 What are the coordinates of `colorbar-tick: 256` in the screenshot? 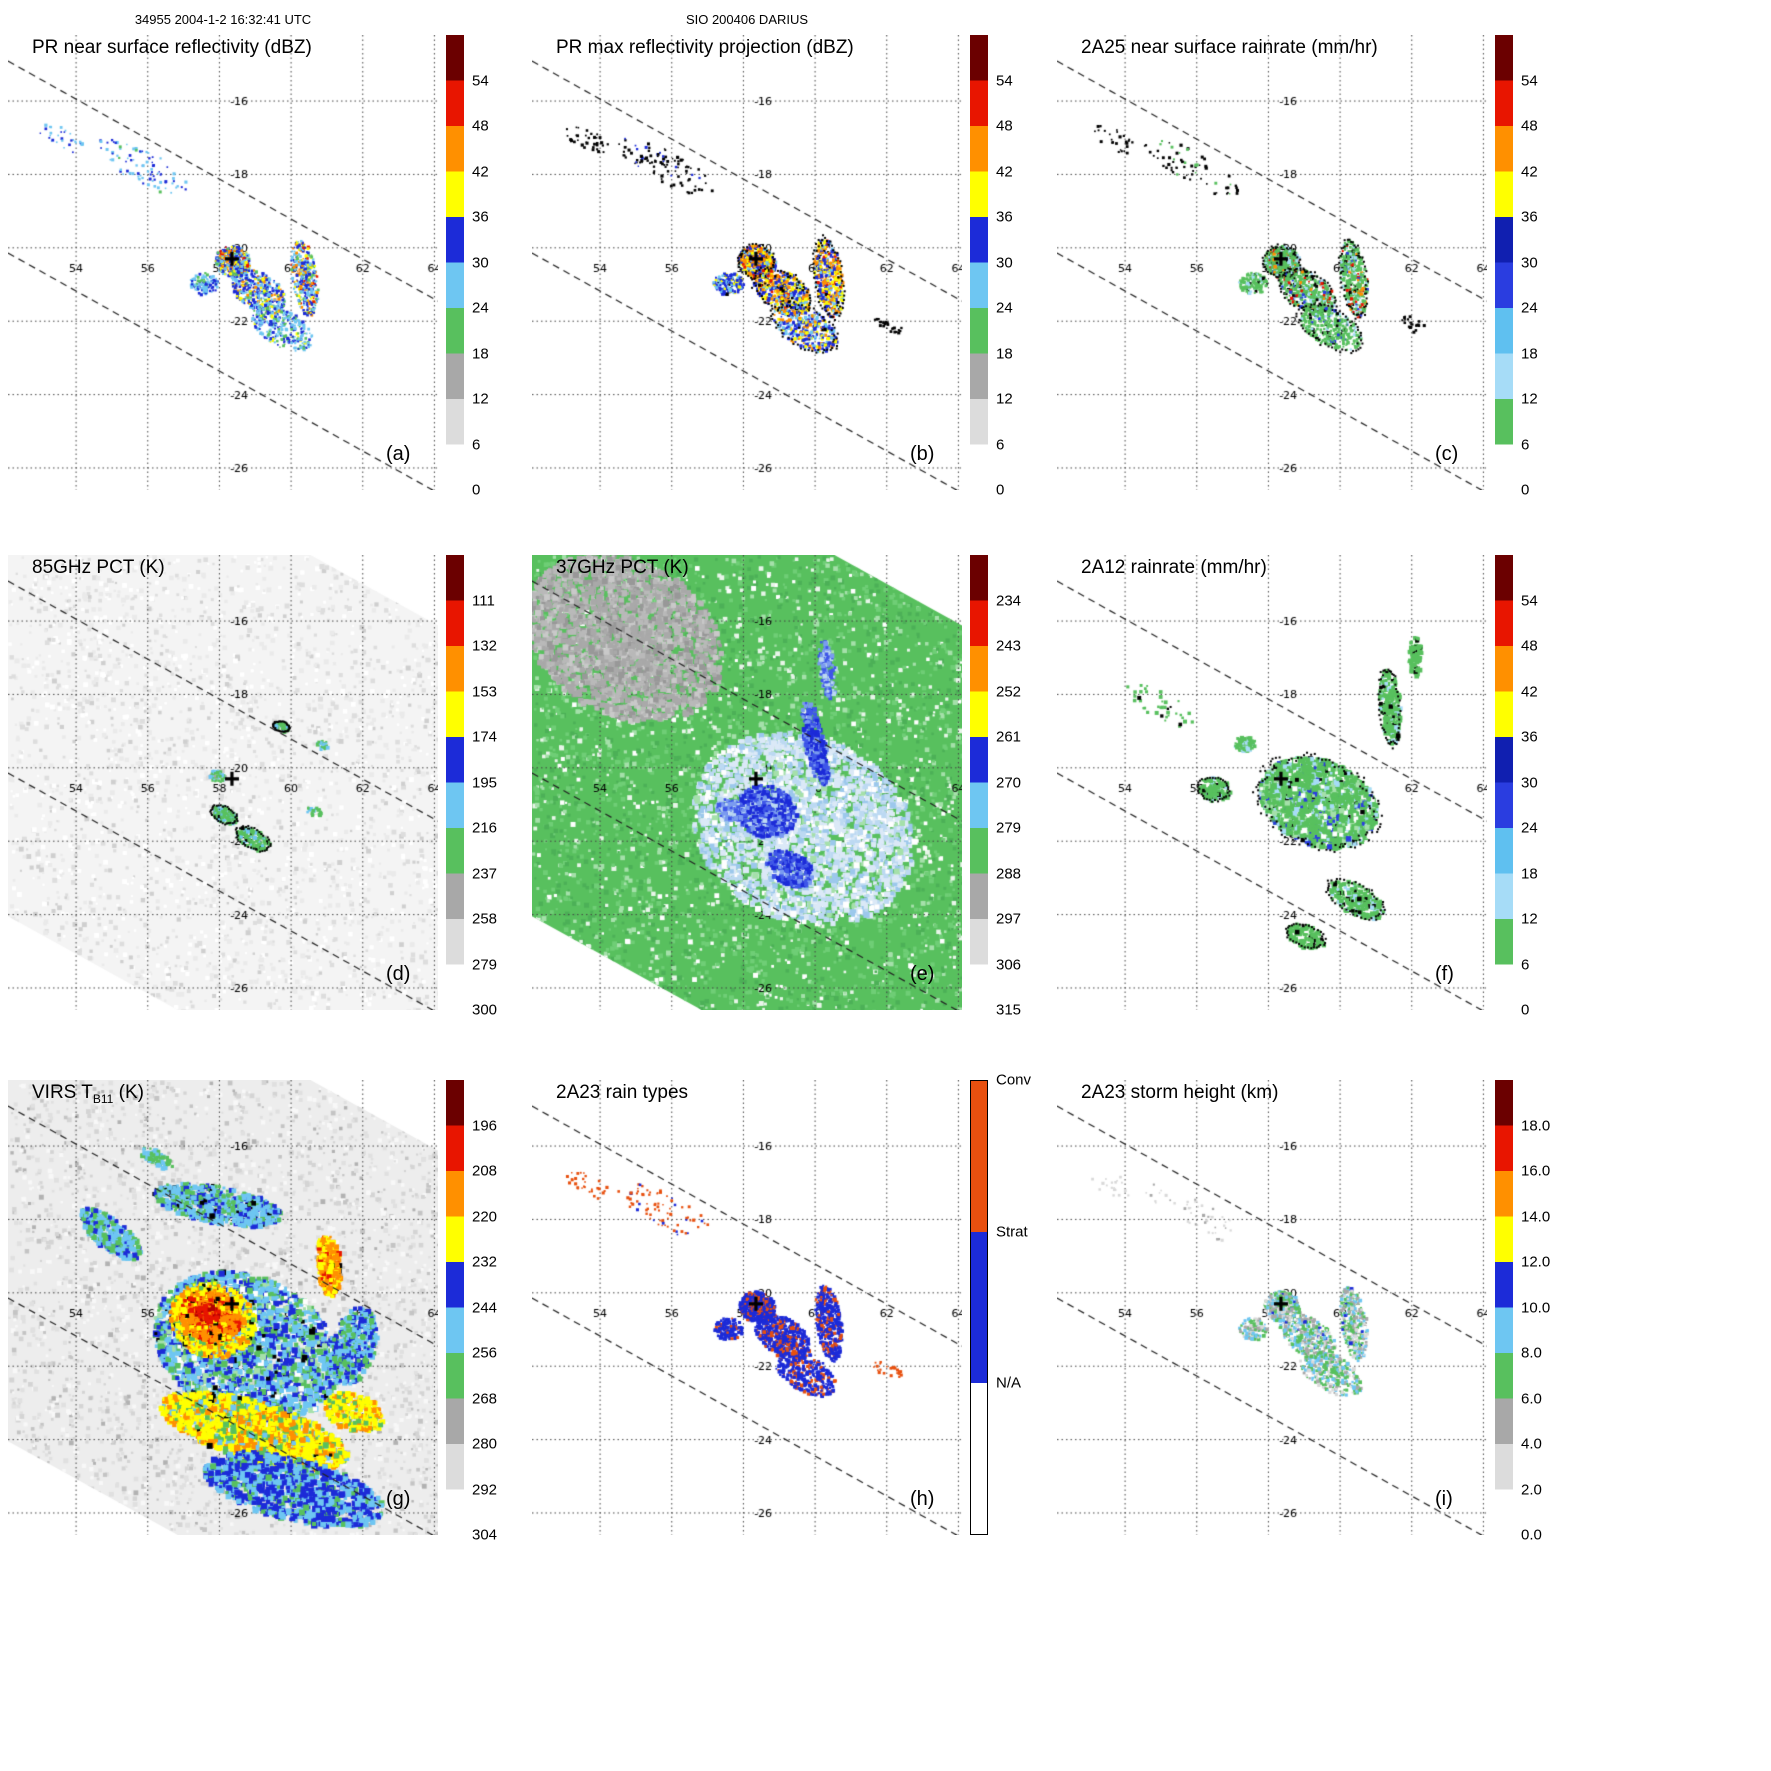 It's located at (485, 1353).